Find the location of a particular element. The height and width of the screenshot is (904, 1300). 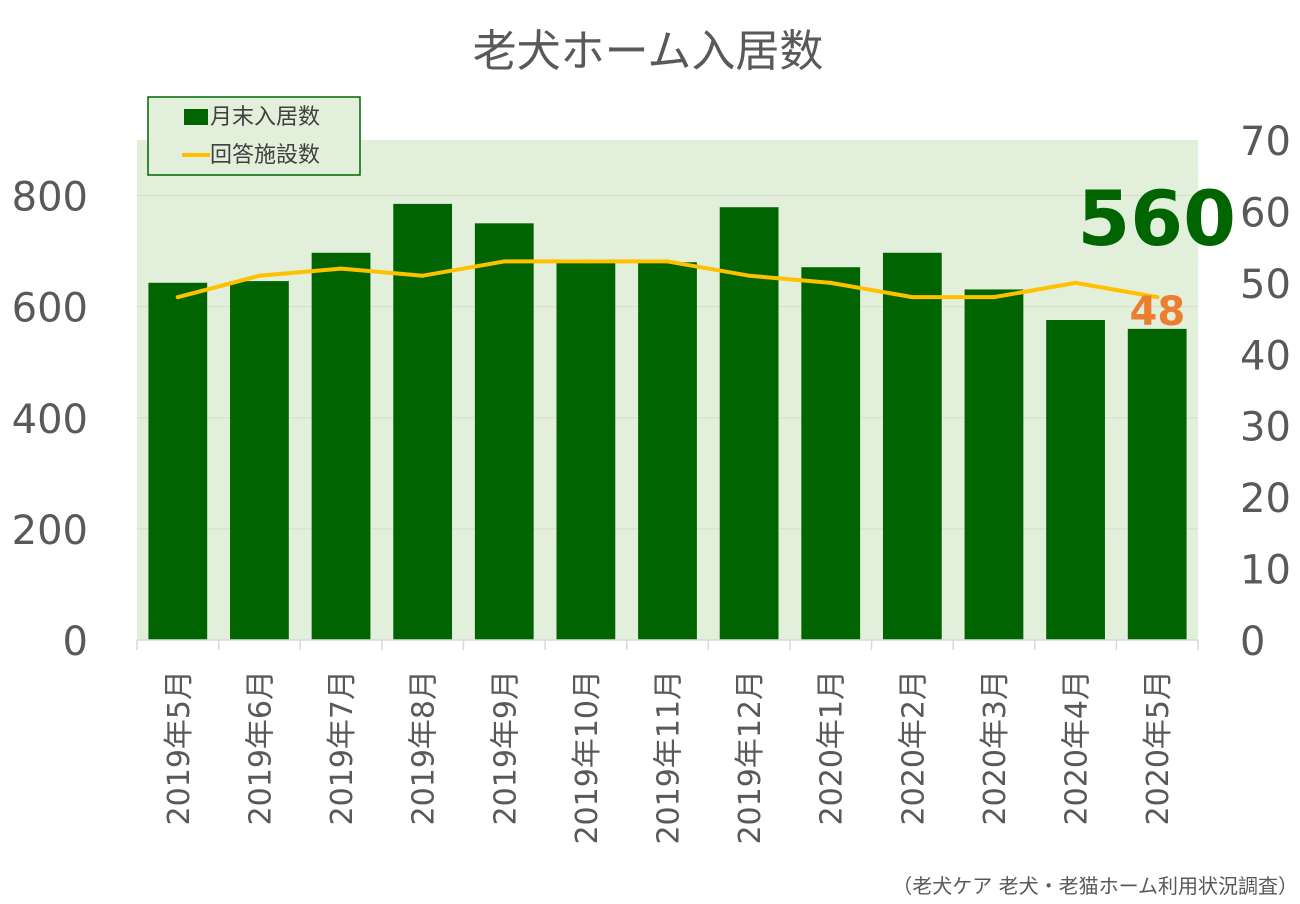

x-tick-label: 2019年11月 is located at coordinates (669, 757).